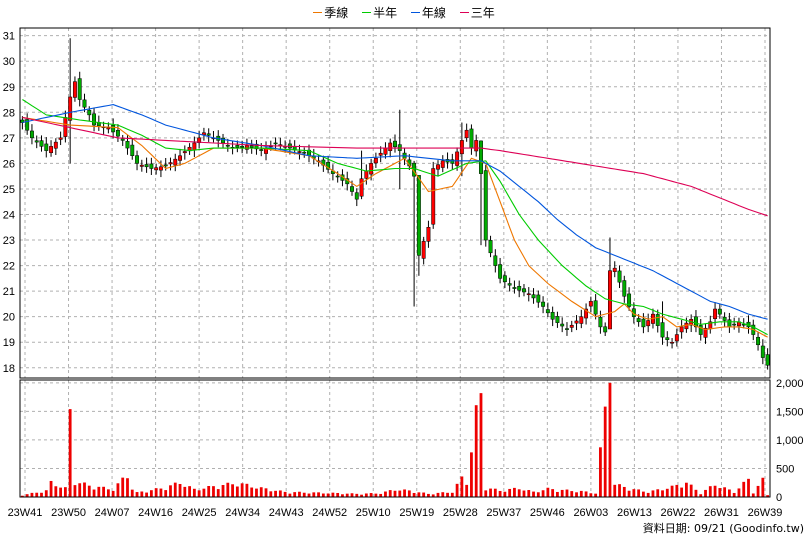 Image resolution: width=808 pixels, height=540 pixels. I want to click on price-tick-label-20: 20, so click(9, 318).